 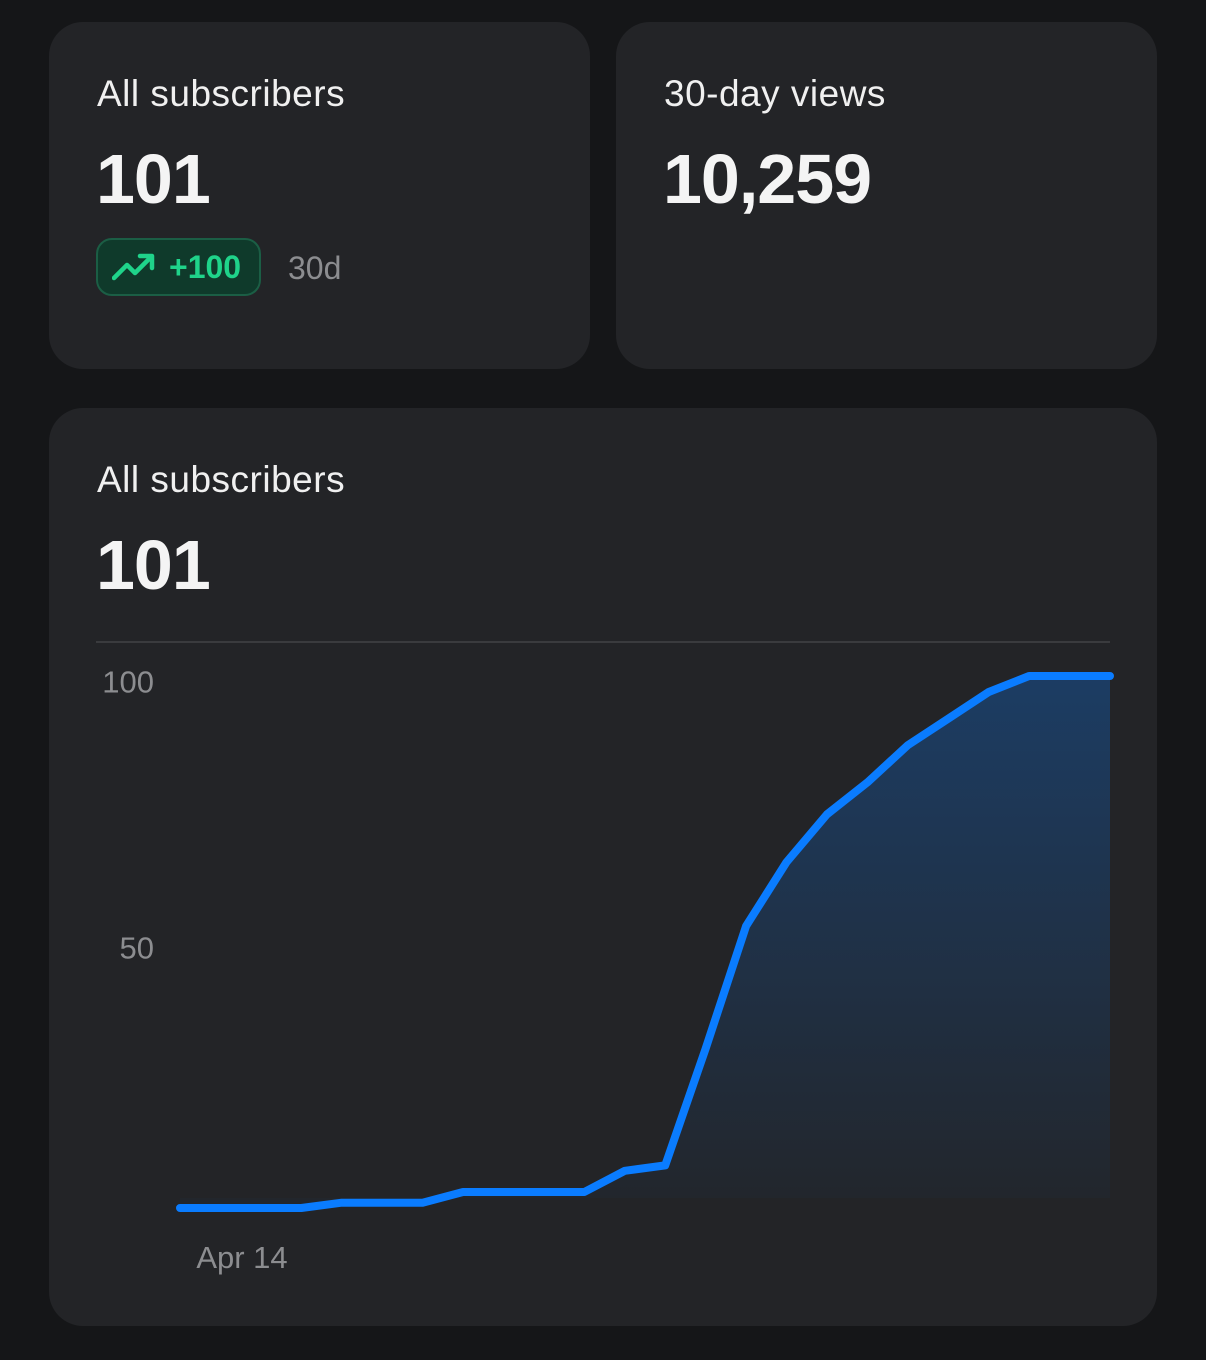 What do you see at coordinates (886, 195) in the screenshot?
I see `views-card: 30-day views 10,259` at bounding box center [886, 195].